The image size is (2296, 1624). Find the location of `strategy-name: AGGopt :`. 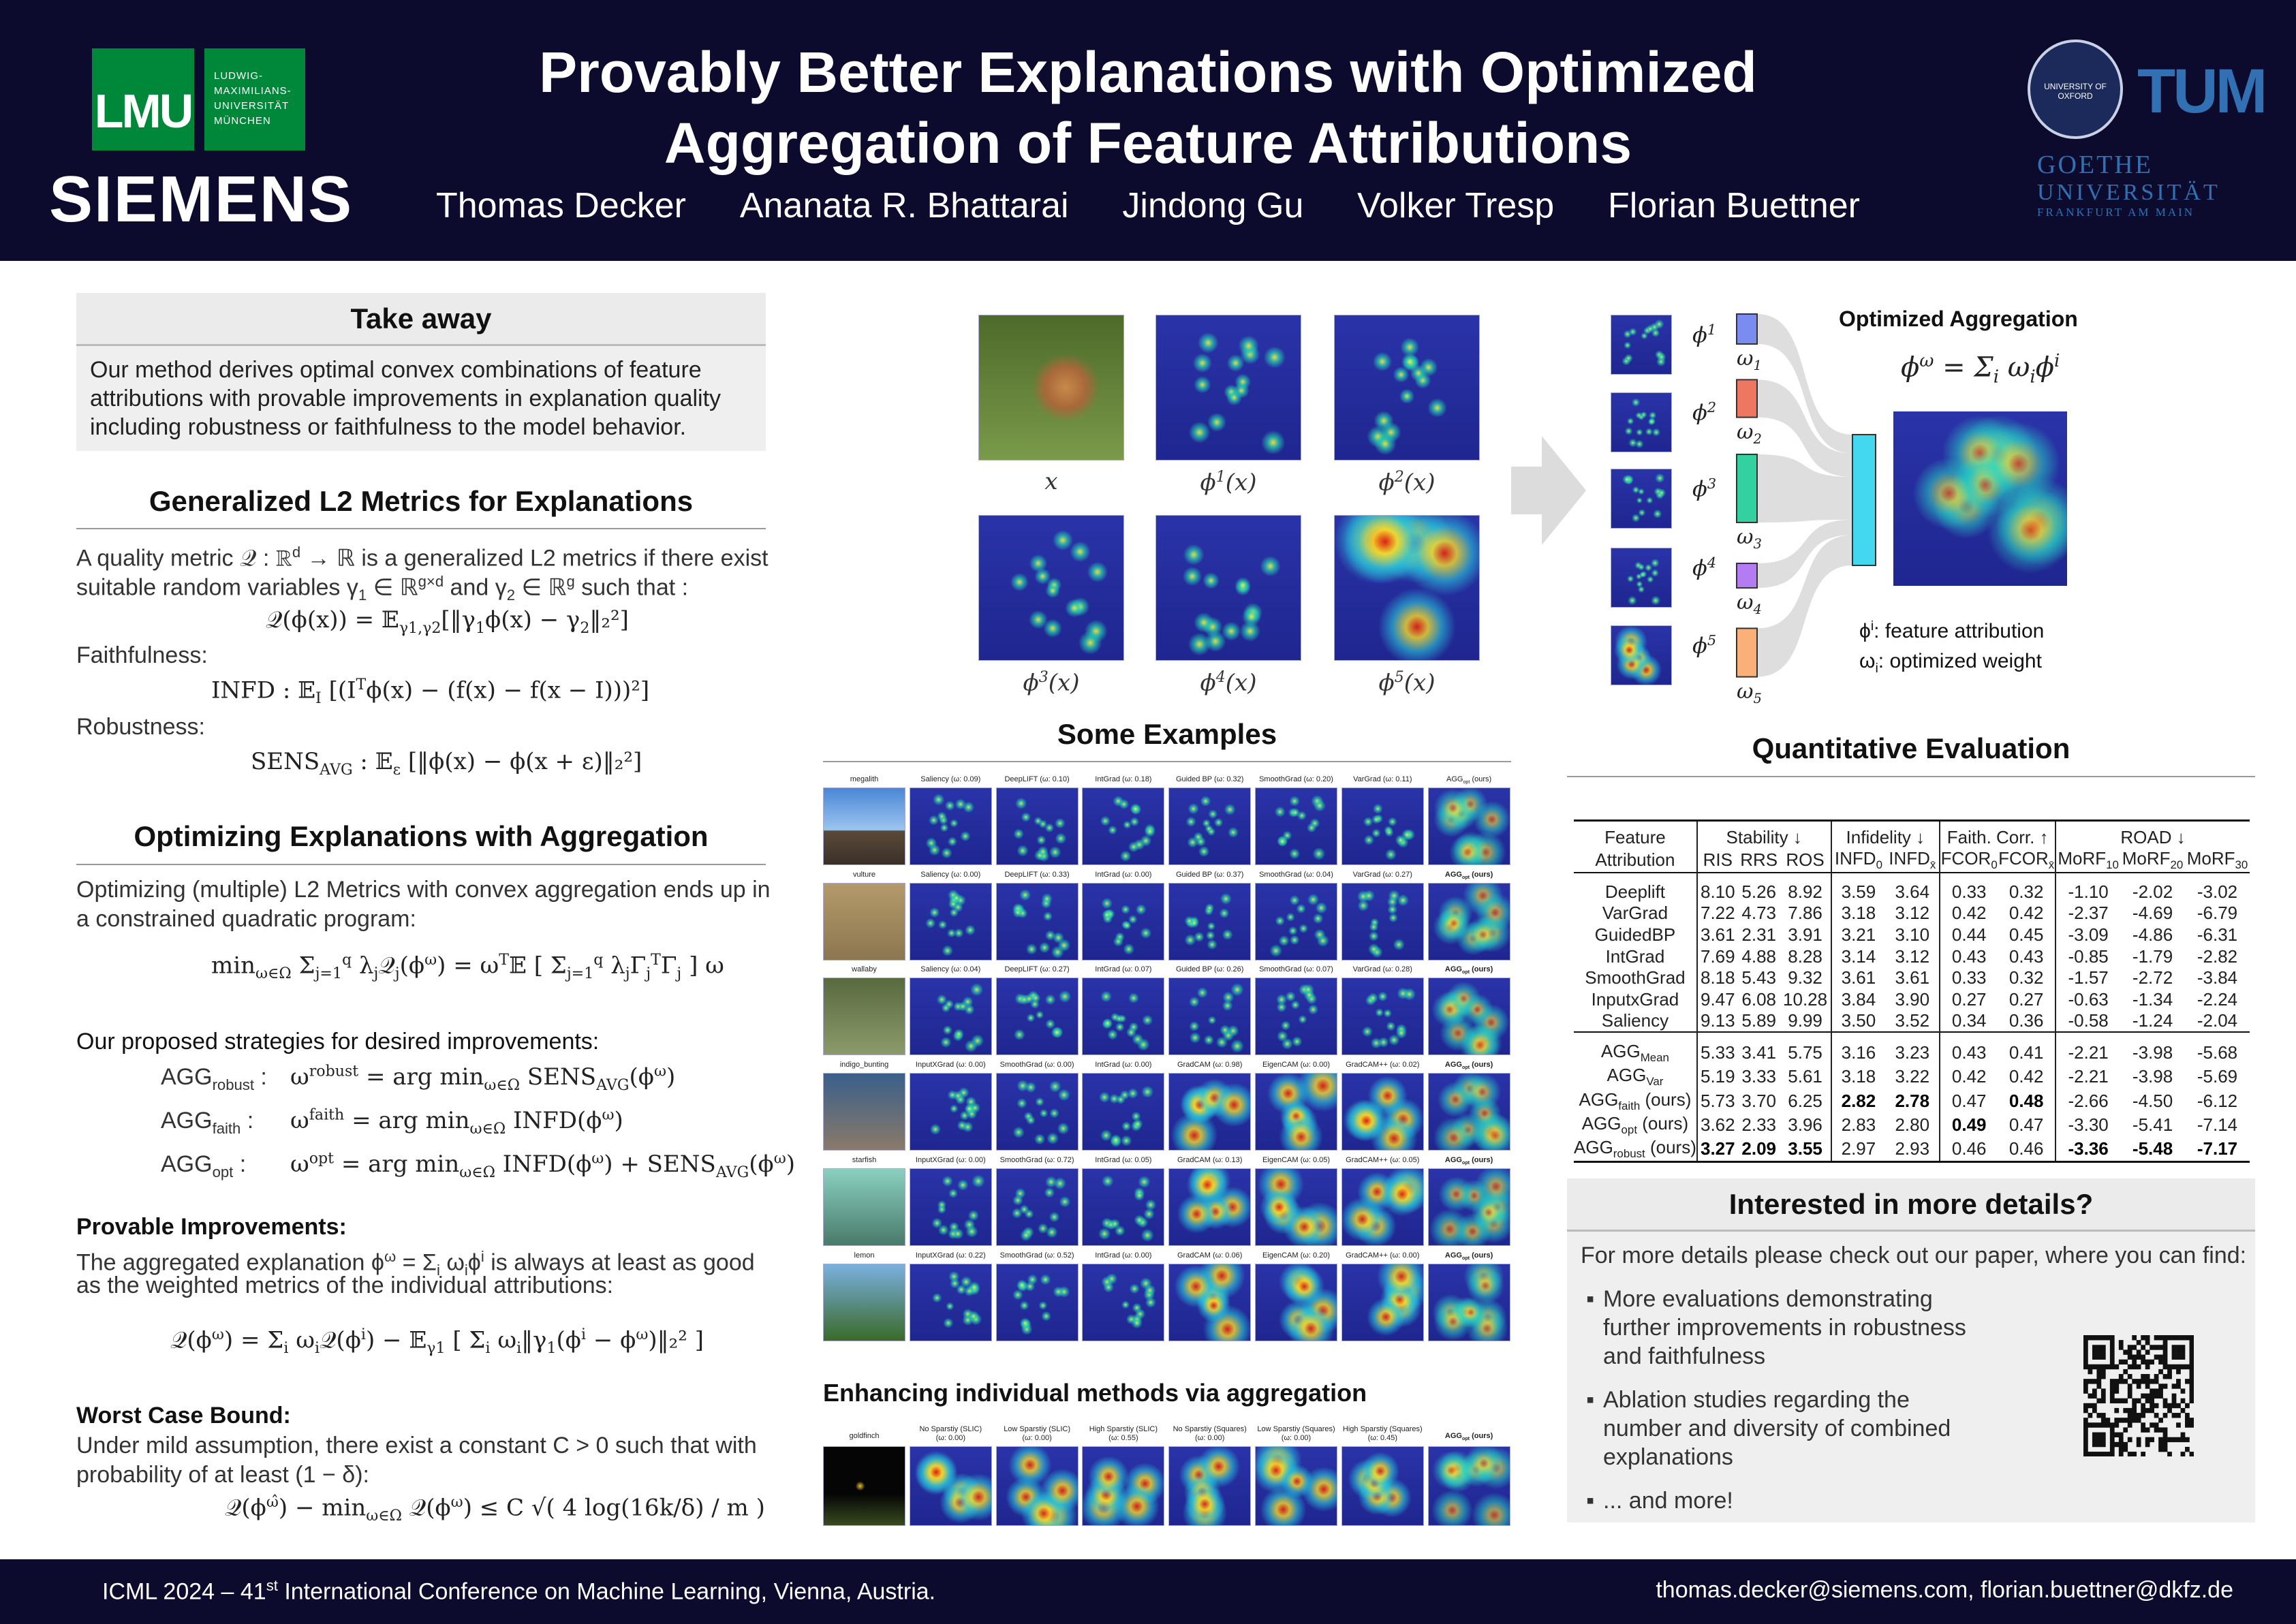

strategy-name: AGGopt : is located at coordinates (204, 1166).